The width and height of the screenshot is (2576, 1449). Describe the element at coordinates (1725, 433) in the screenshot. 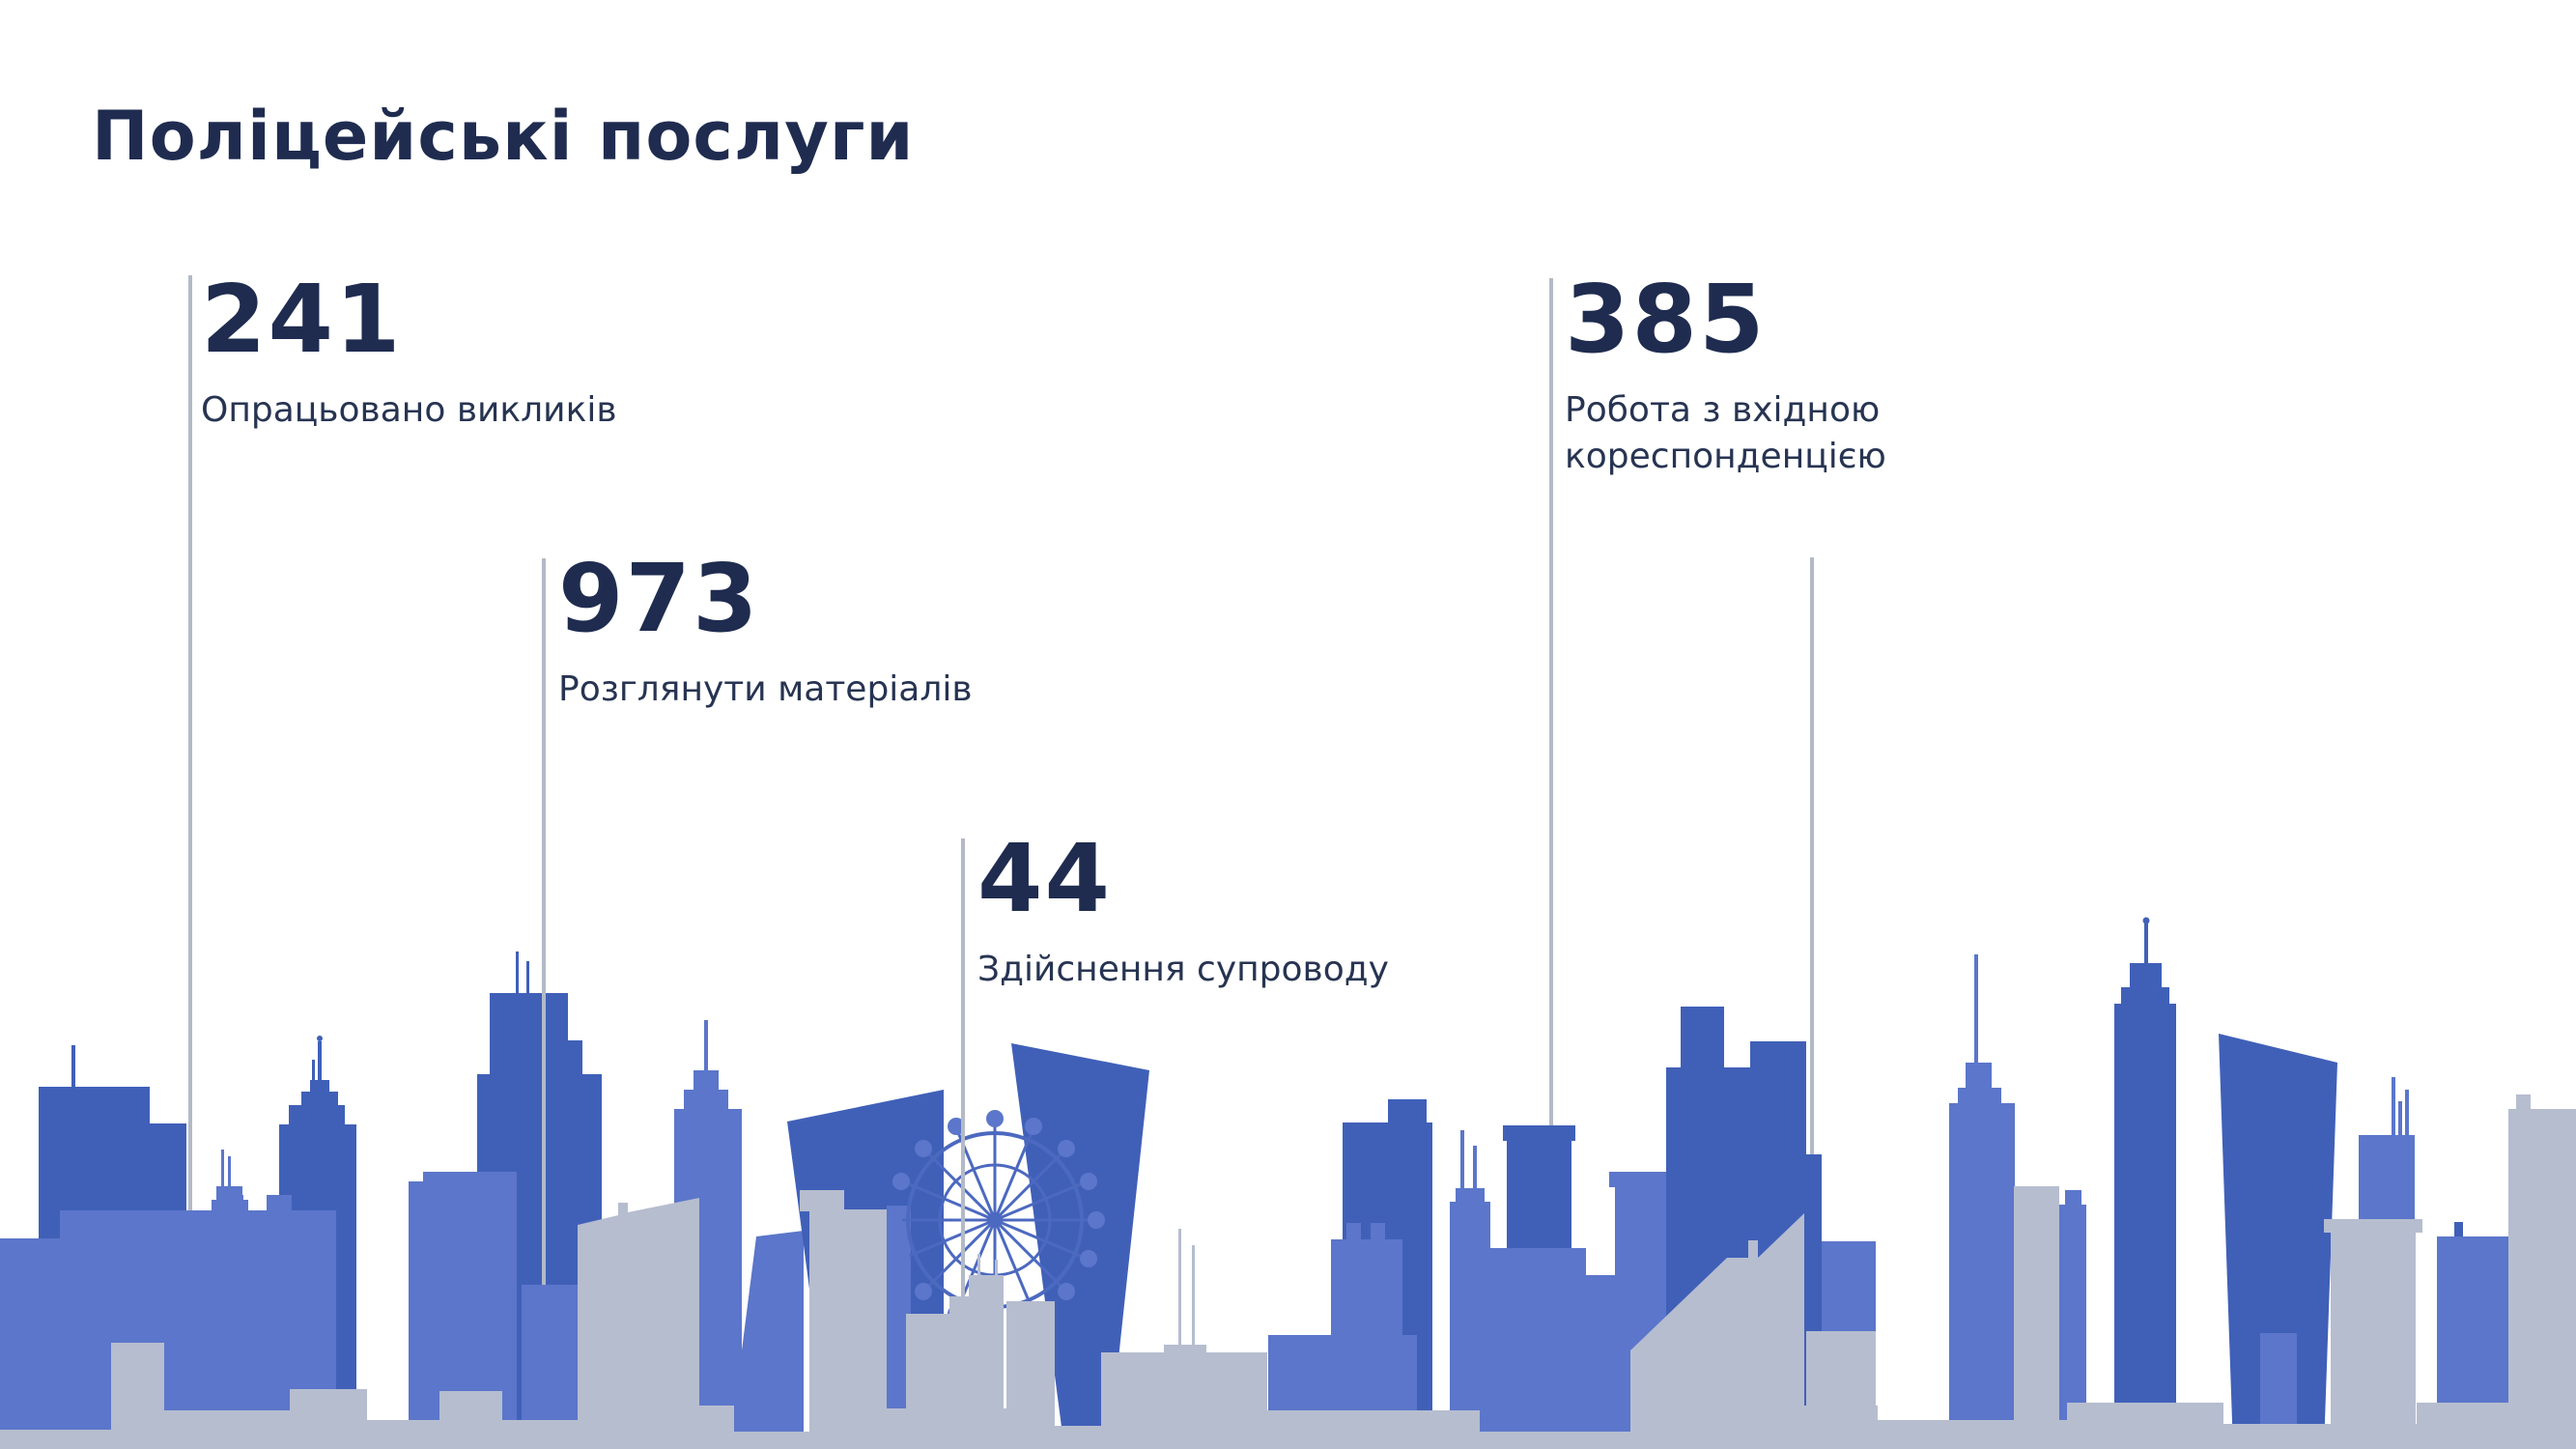

I see `stat-label: Робота з вхідною кореспонденцією` at that location.